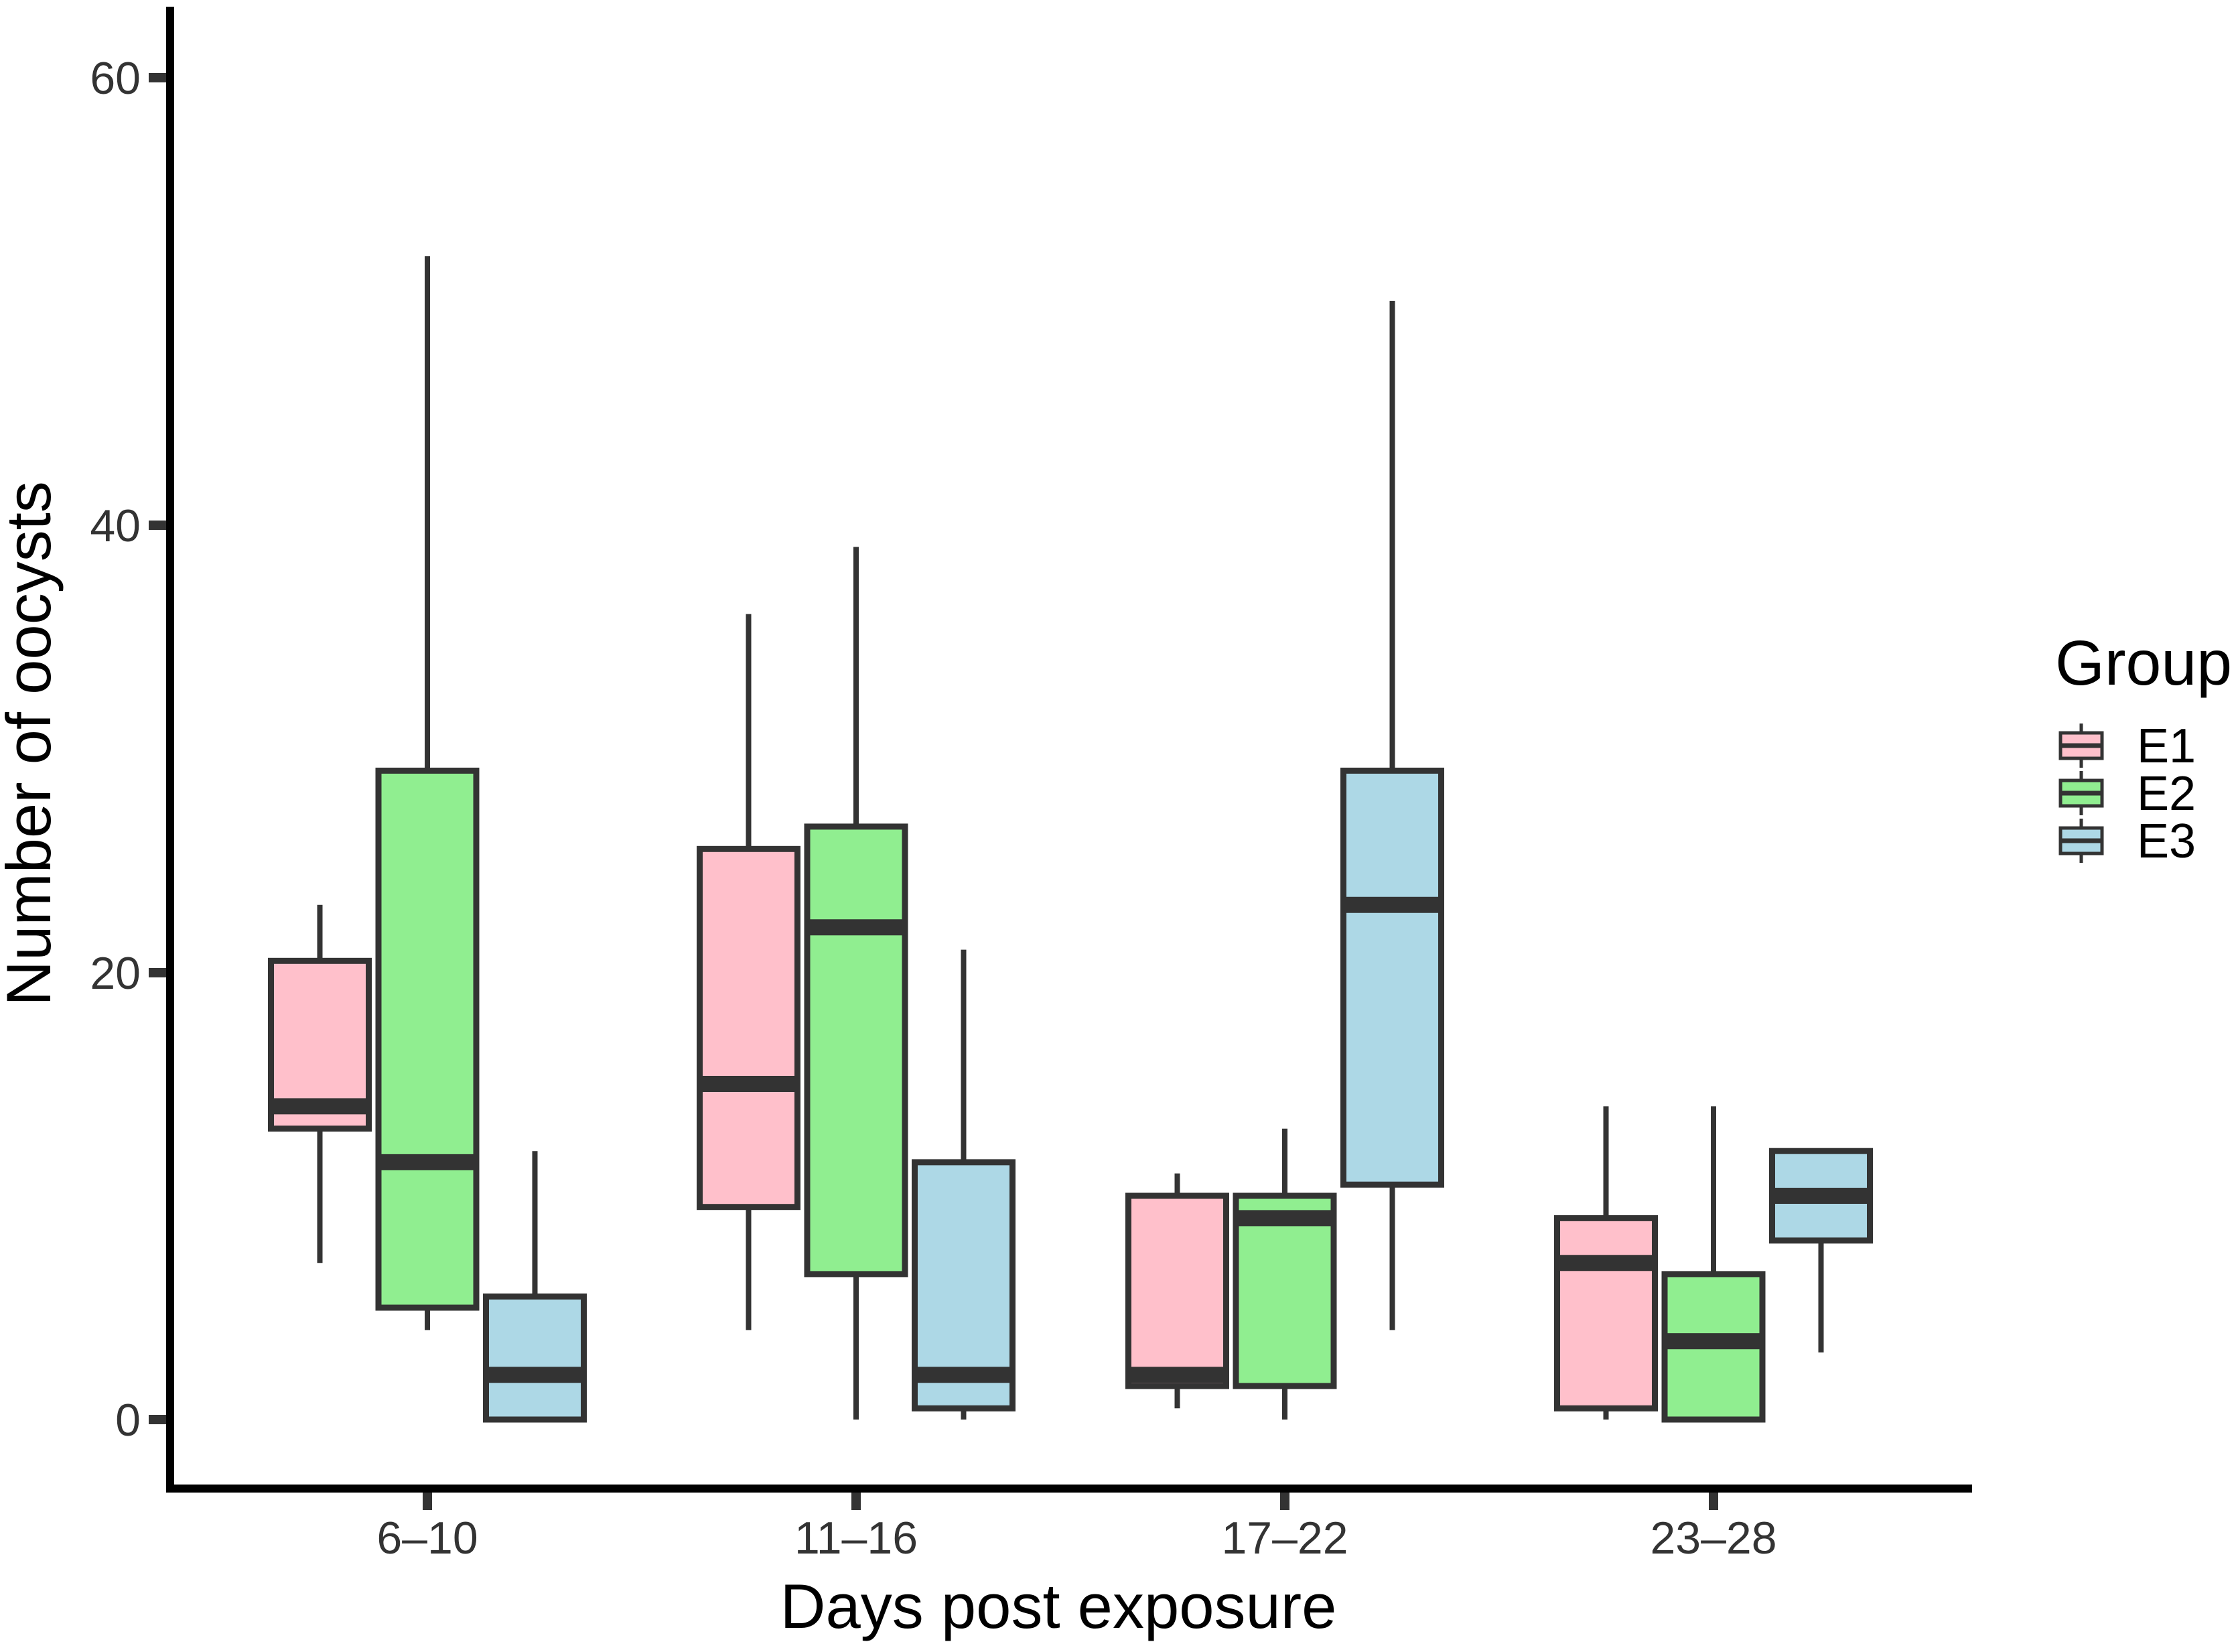 The width and height of the screenshot is (2238, 1652). What do you see at coordinates (2143, 663) in the screenshot?
I see `legend-title: Group` at bounding box center [2143, 663].